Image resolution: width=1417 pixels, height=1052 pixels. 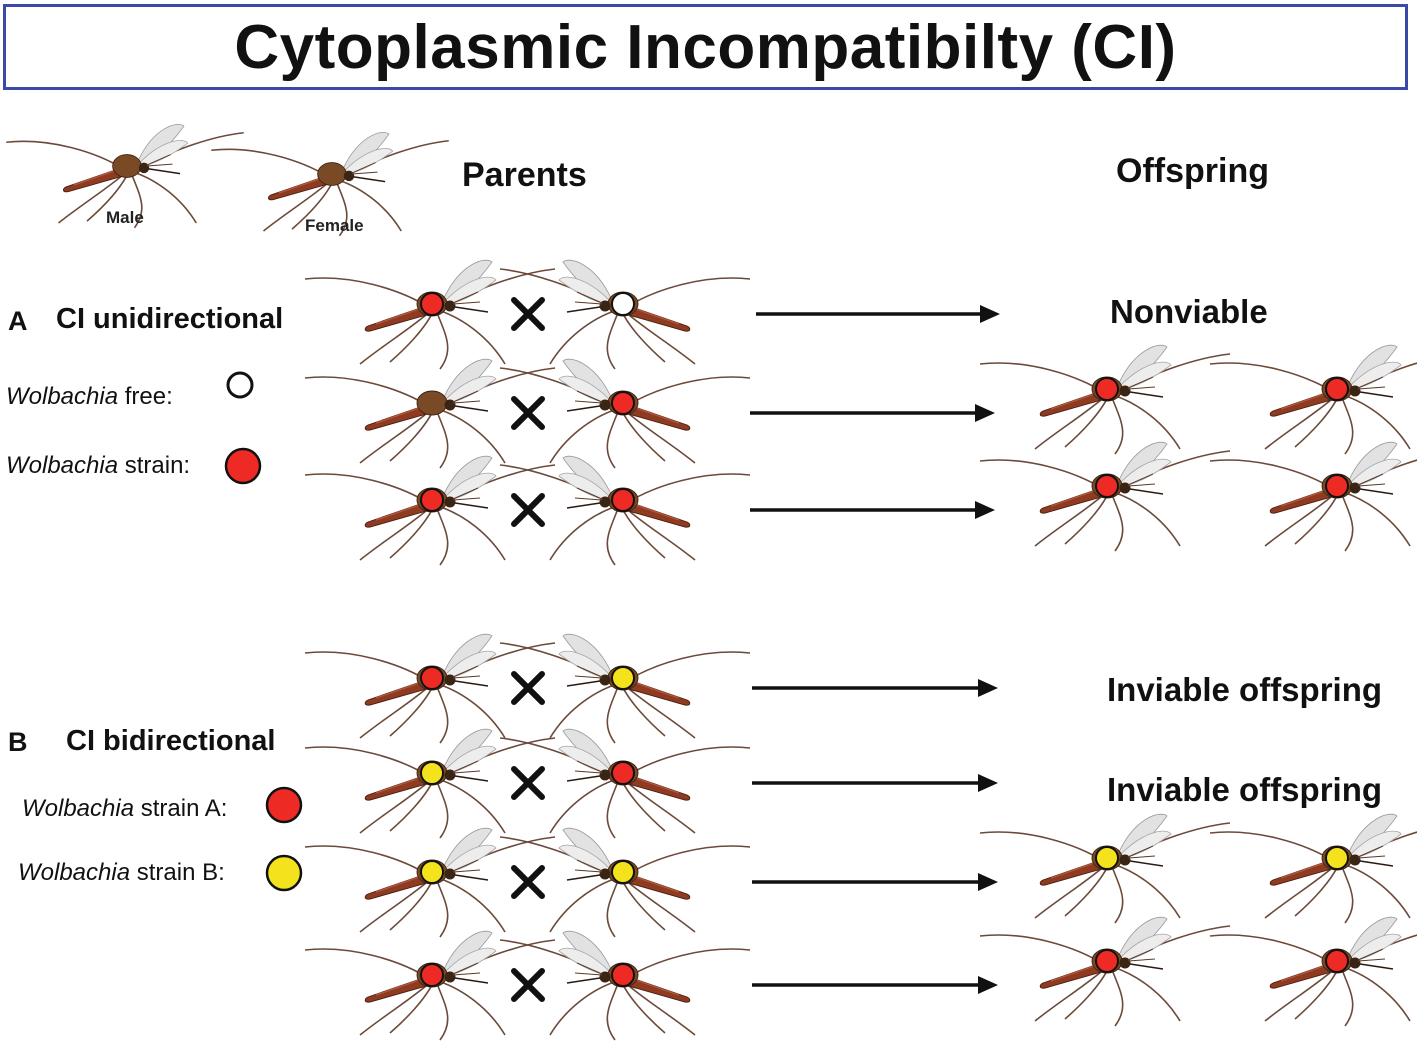 I want to click on male-mosquito-a1, so click(x=430, y=314).